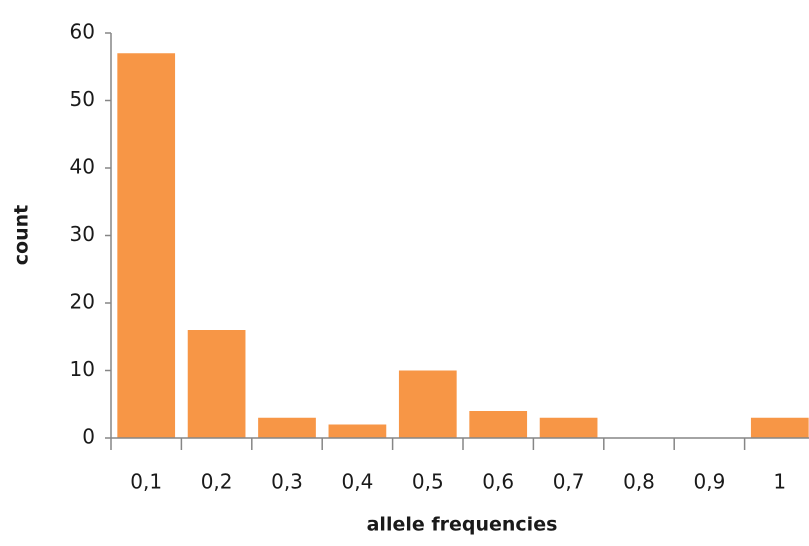 The image size is (809, 546). Describe the element at coordinates (82, 167) in the screenshot. I see `y-tick-label: 40` at that location.